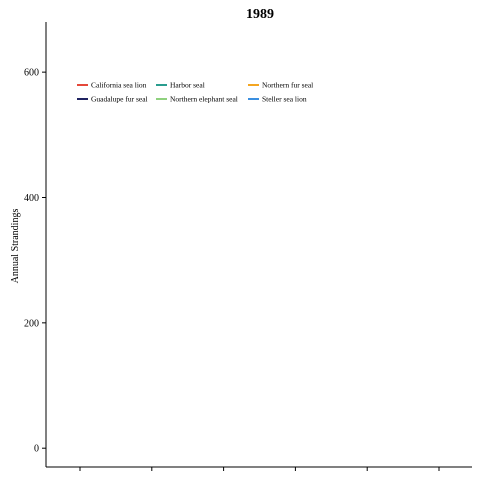 The image size is (480, 480). Describe the element at coordinates (204, 99) in the screenshot. I see `legend-label: Northern elephant seal` at that location.